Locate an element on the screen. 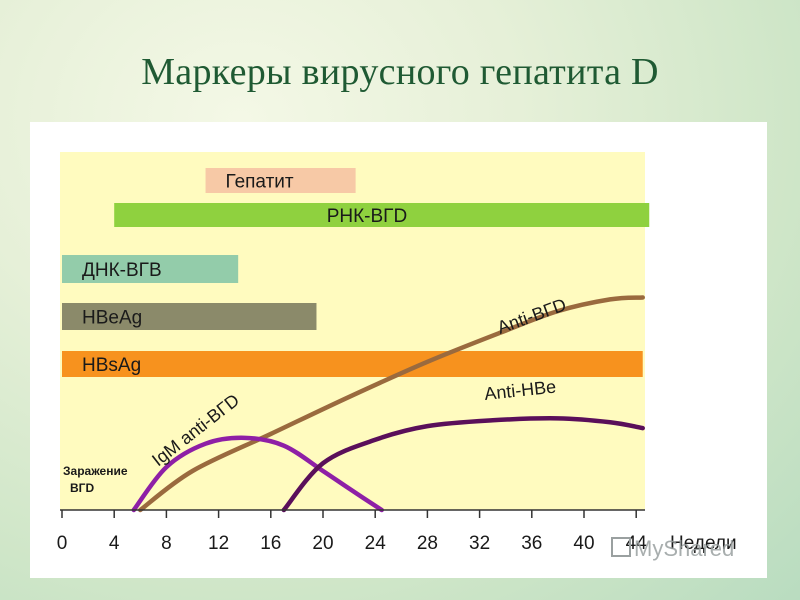  infection-label-line2: ВГD is located at coordinates (82, 488).